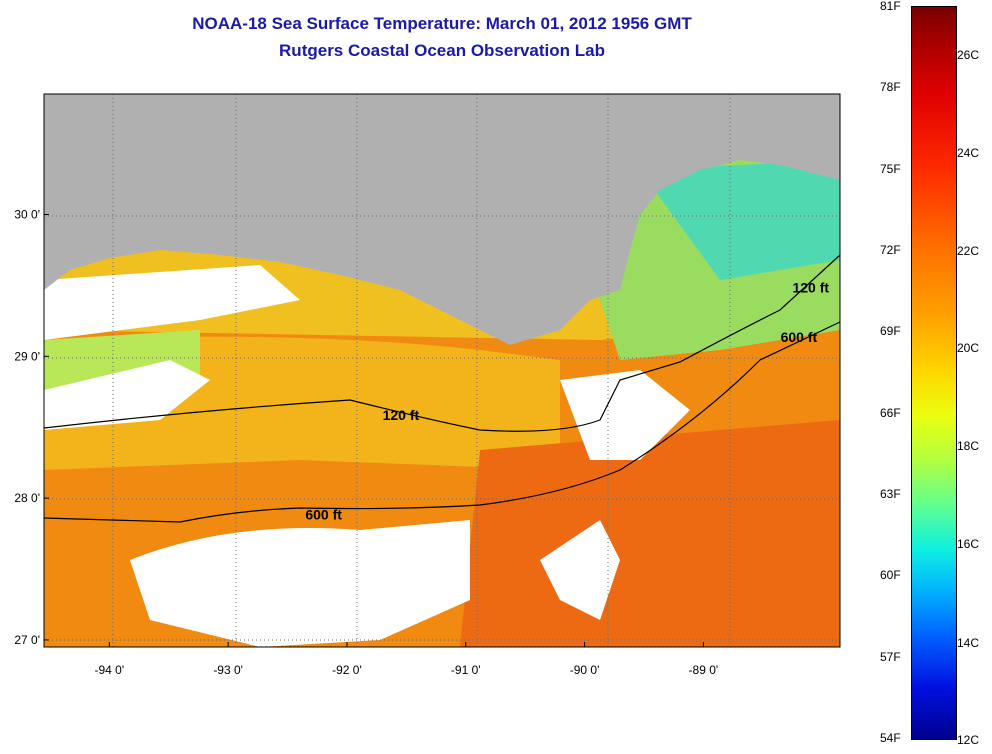  I want to click on lon-tick-label: -90 0', so click(585, 670).